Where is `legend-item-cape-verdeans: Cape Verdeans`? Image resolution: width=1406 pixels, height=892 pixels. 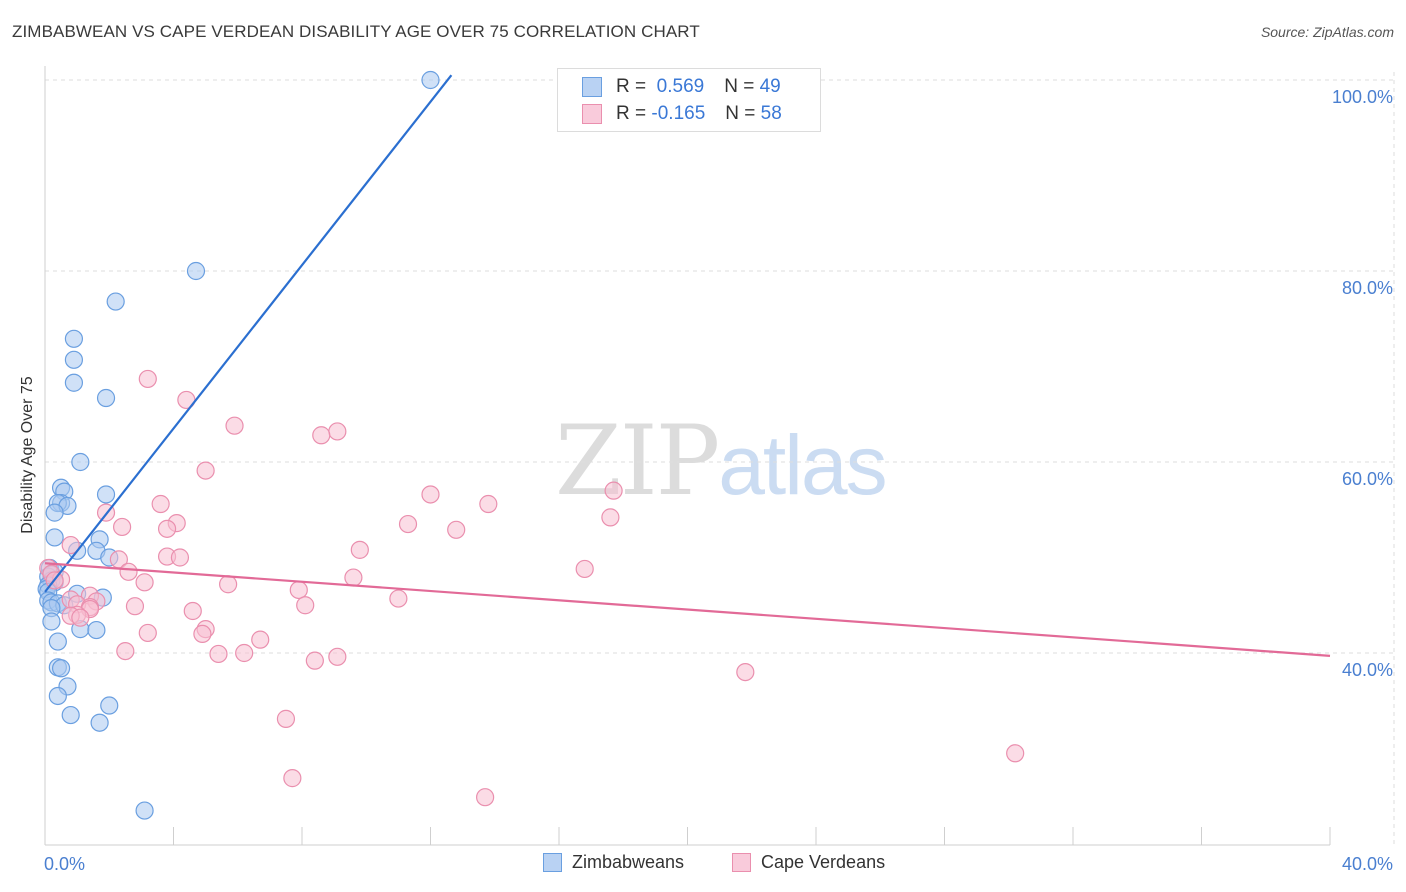 legend-item-cape-verdeans: Cape Verdeans is located at coordinates (808, 862).